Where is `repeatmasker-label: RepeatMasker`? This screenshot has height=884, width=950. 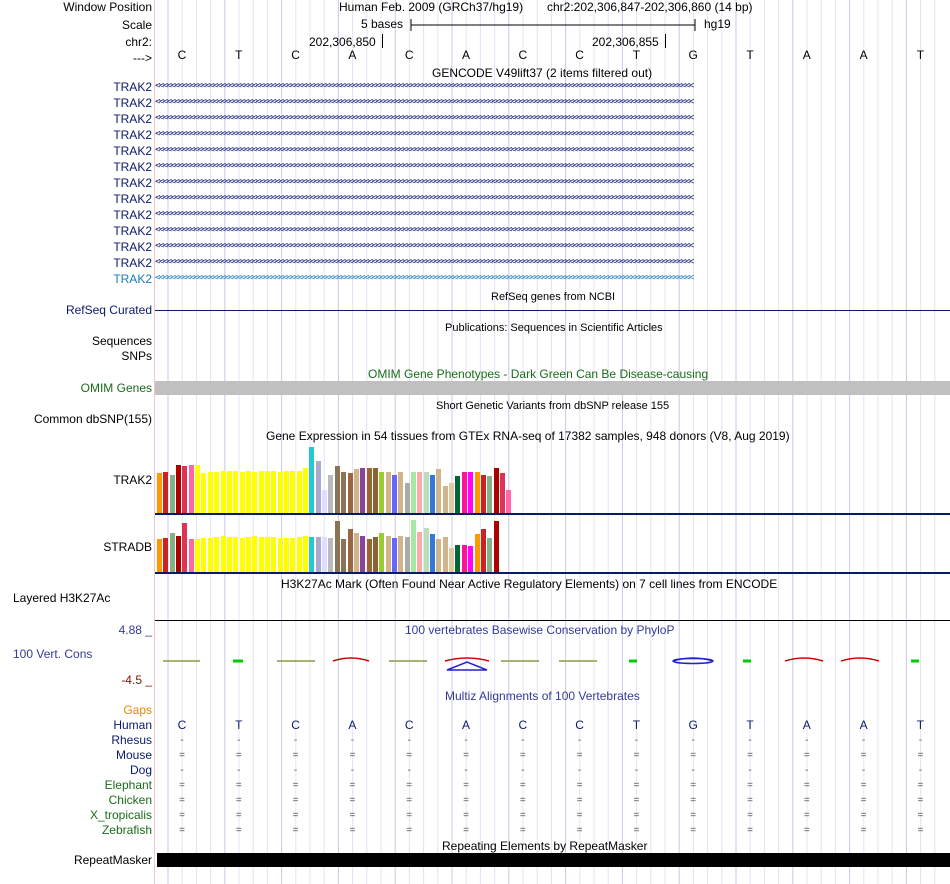 repeatmasker-label: RepeatMasker is located at coordinates (112, 860).